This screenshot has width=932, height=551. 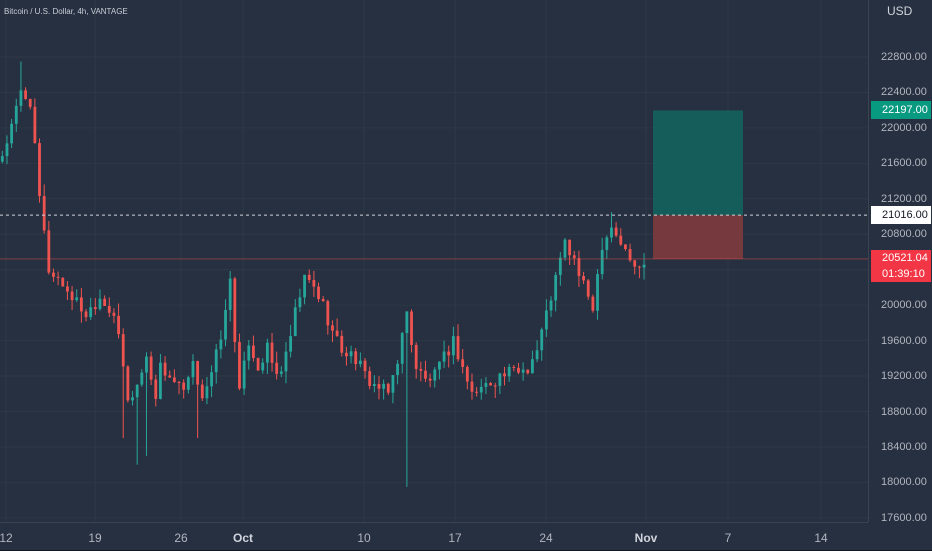 What do you see at coordinates (698, 237) in the screenshot?
I see `loss-zone` at bounding box center [698, 237].